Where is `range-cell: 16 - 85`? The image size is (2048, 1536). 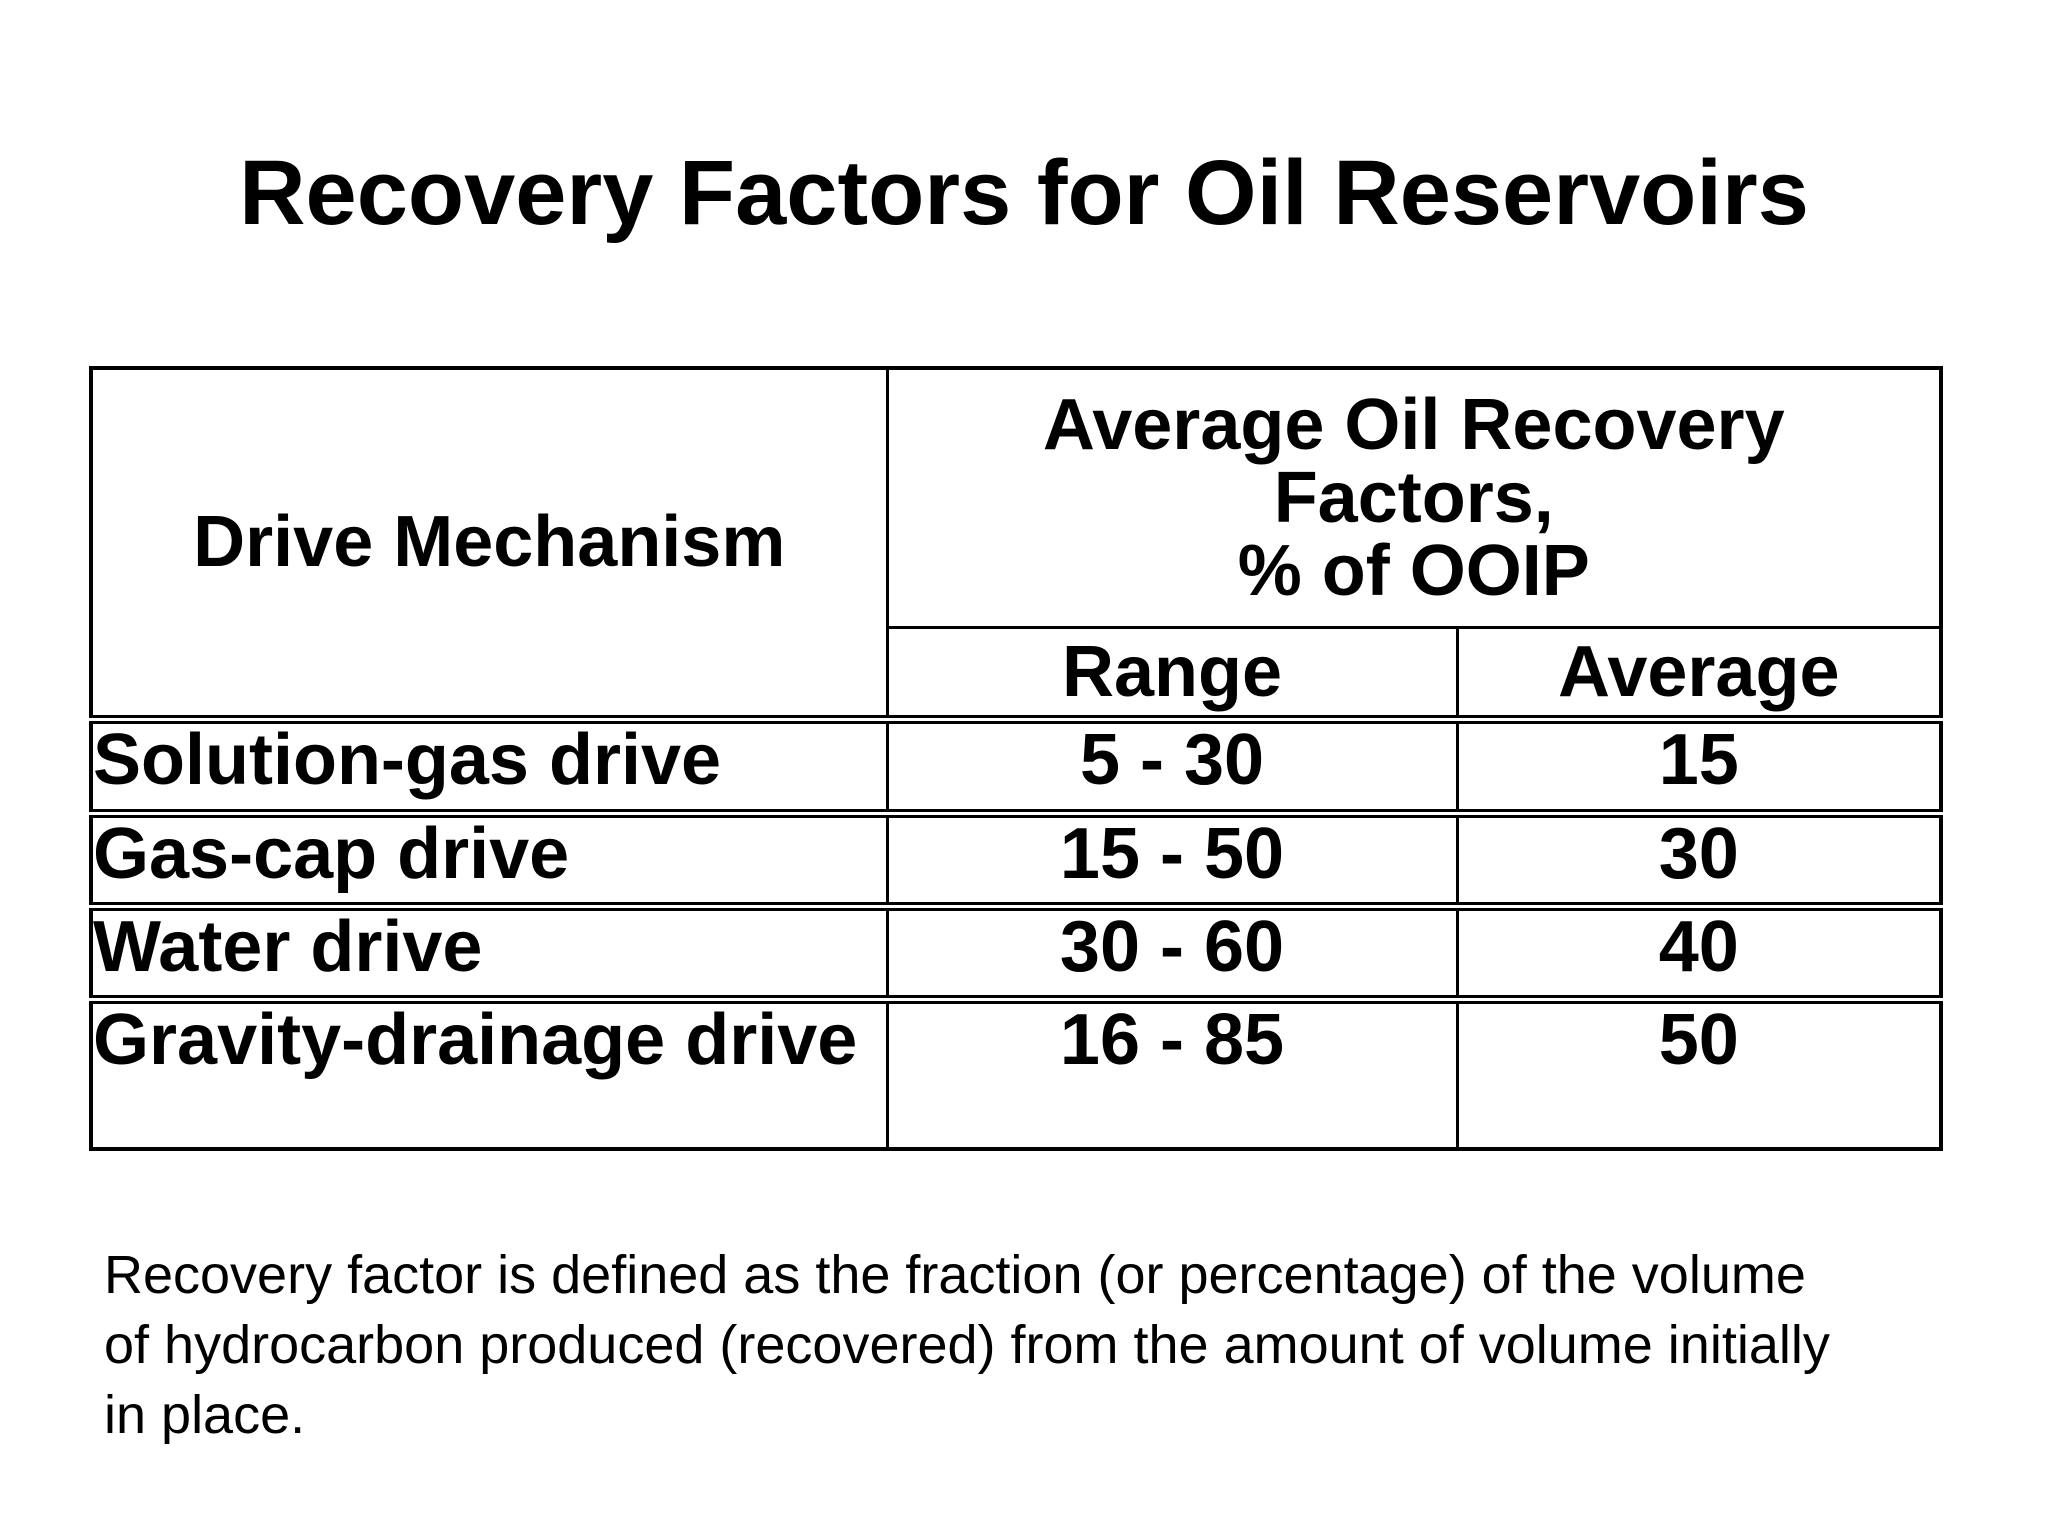 range-cell: 16 - 85 is located at coordinates (1172, 1074).